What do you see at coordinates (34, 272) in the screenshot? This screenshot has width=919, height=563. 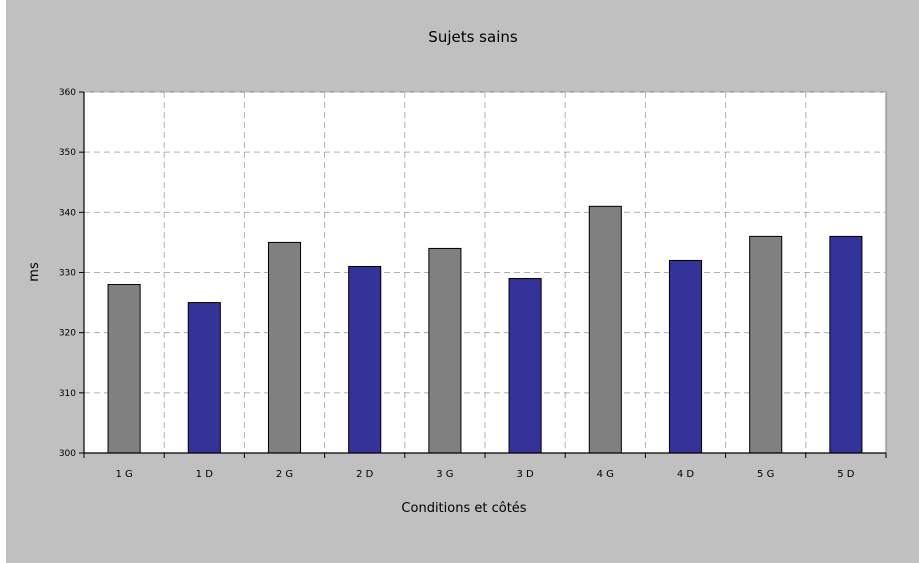 I see `y-axis-title: ms` at bounding box center [34, 272].